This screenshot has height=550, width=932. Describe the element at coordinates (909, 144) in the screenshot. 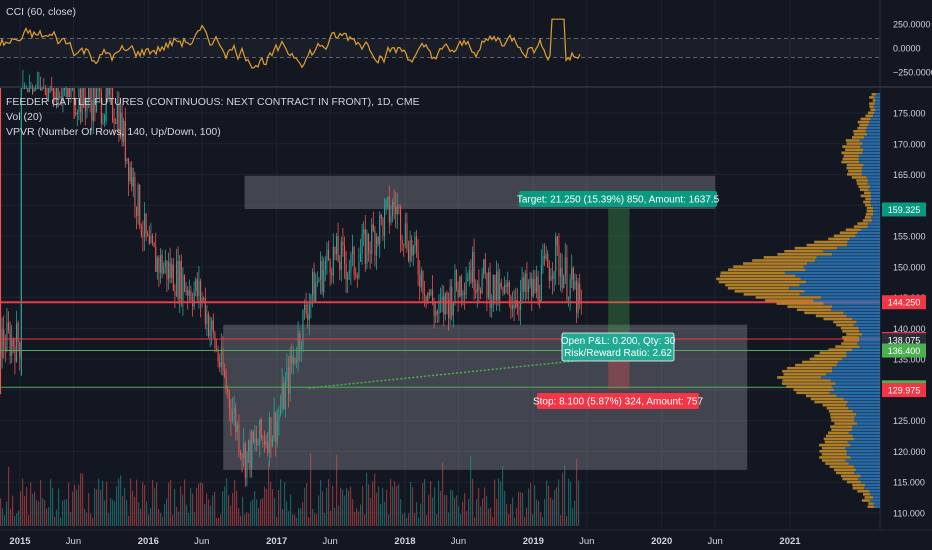

I see `price-tick-label: 170.000` at that location.